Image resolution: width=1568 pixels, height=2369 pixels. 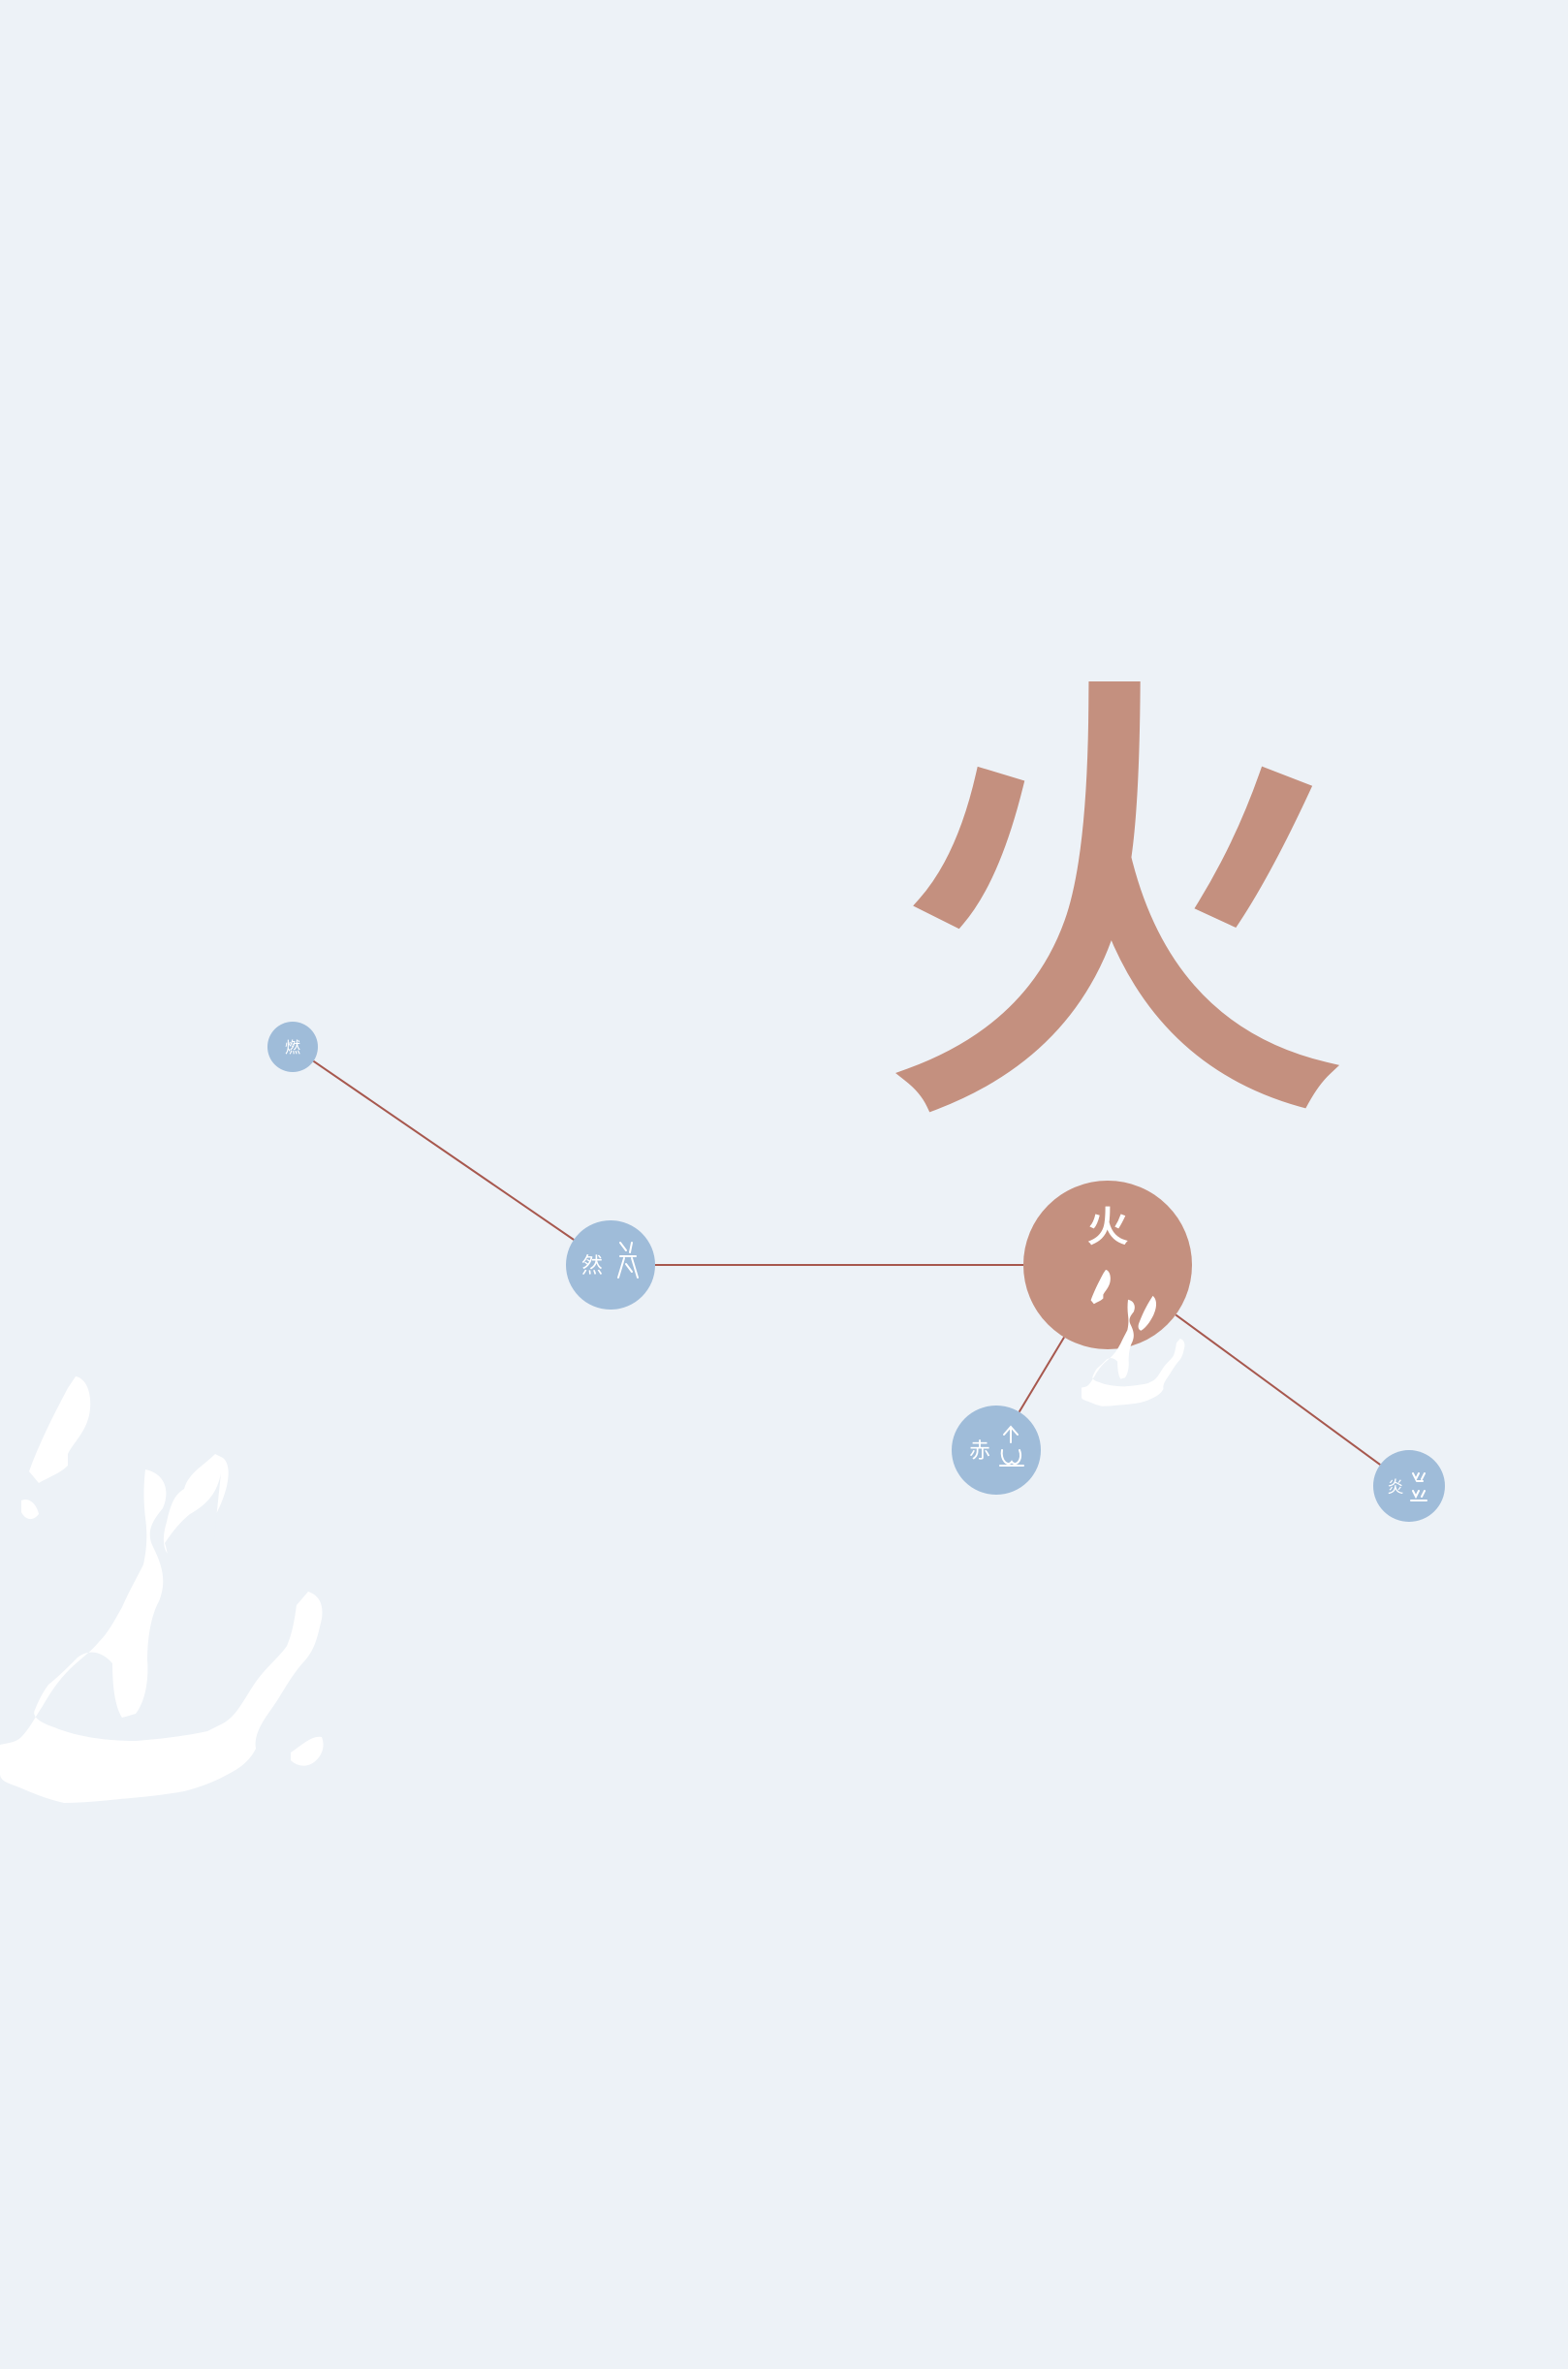 What do you see at coordinates (1012, 1446) in the screenshot?
I see `chi-oracle-icon` at bounding box center [1012, 1446].